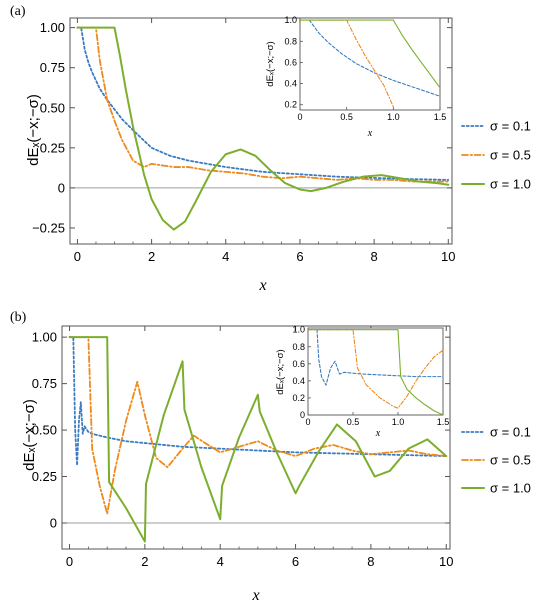 Image resolution: width=550 pixels, height=606 pixels. Describe the element at coordinates (18, 11) in the screenshot. I see `panel-label: (a)` at that location.